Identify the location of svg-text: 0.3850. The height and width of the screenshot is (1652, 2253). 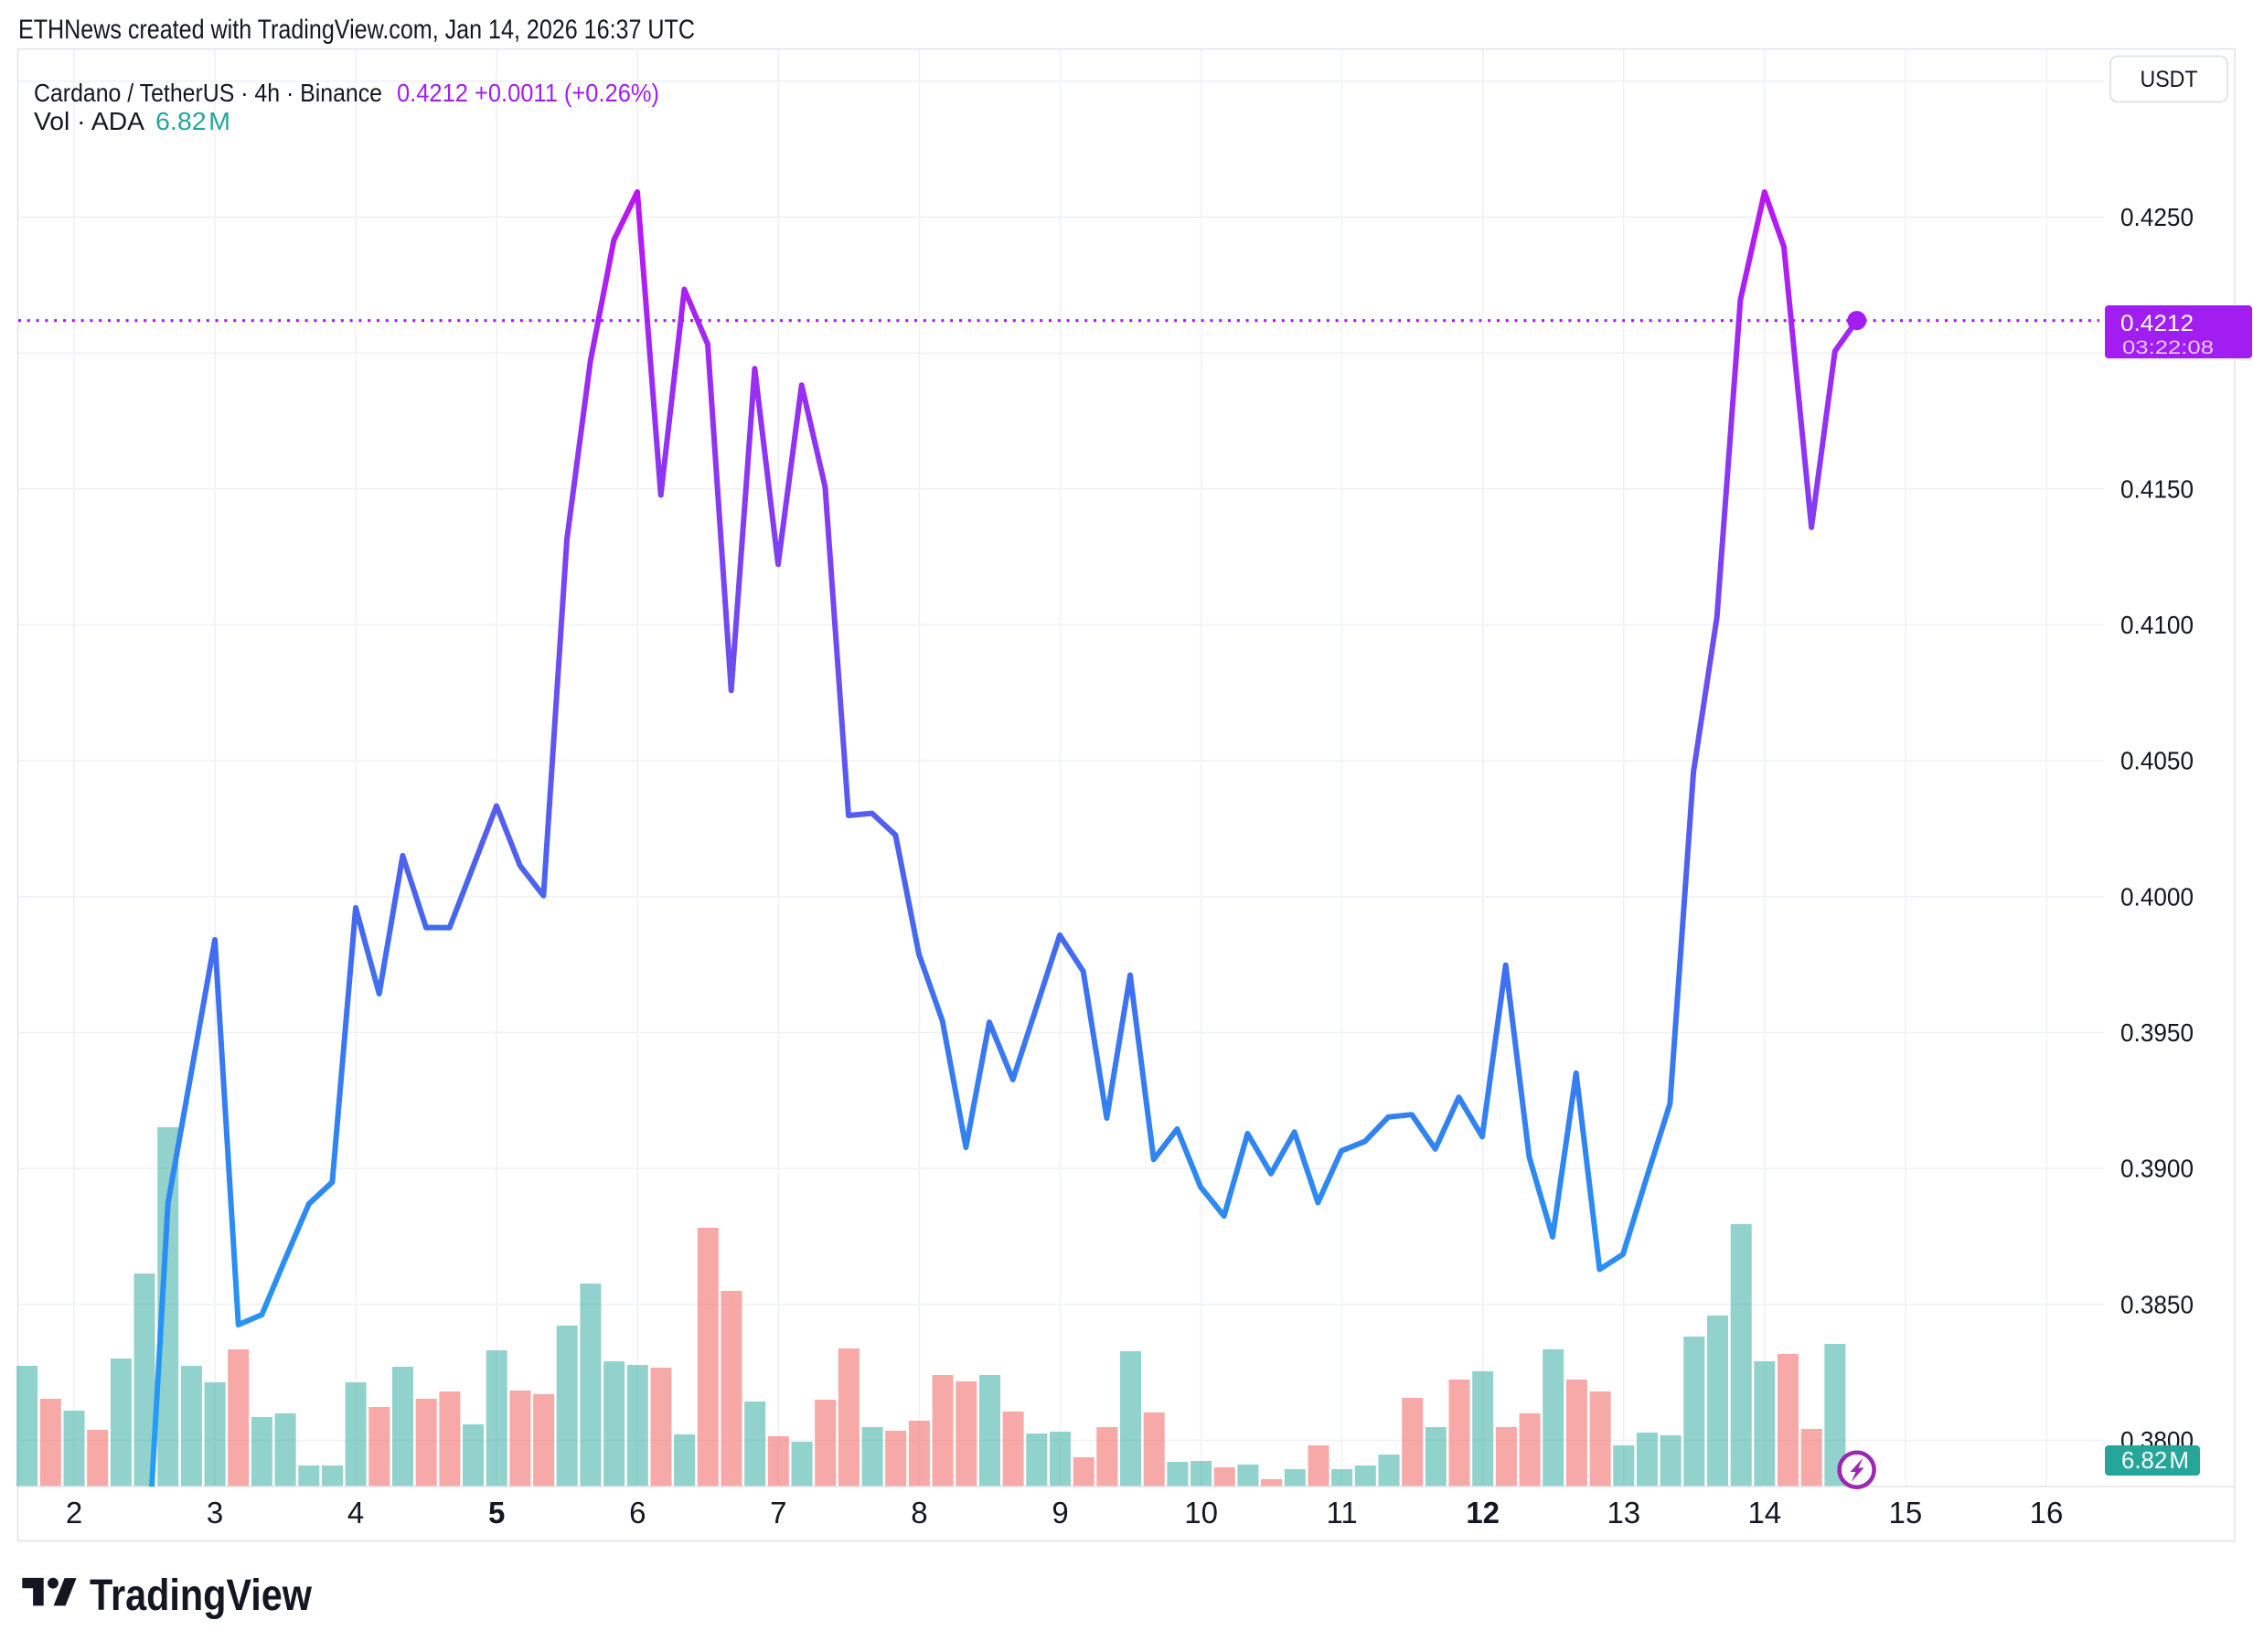
(2157, 1304).